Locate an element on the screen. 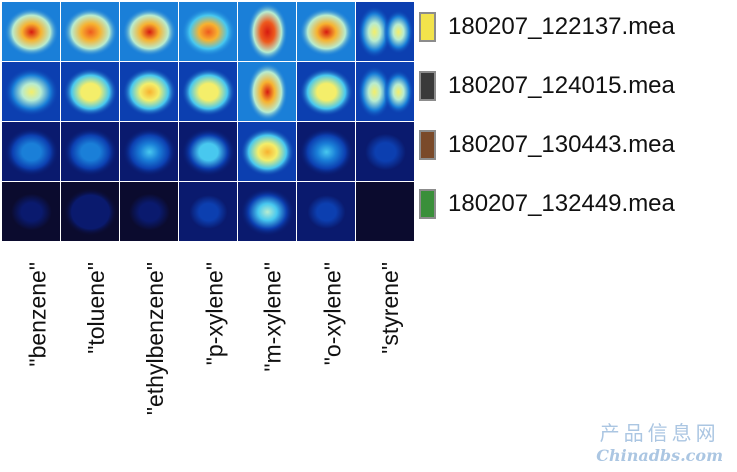 This screenshot has height=472, width=737. legend-item-4: 180207_132449.mea is located at coordinates (547, 204).